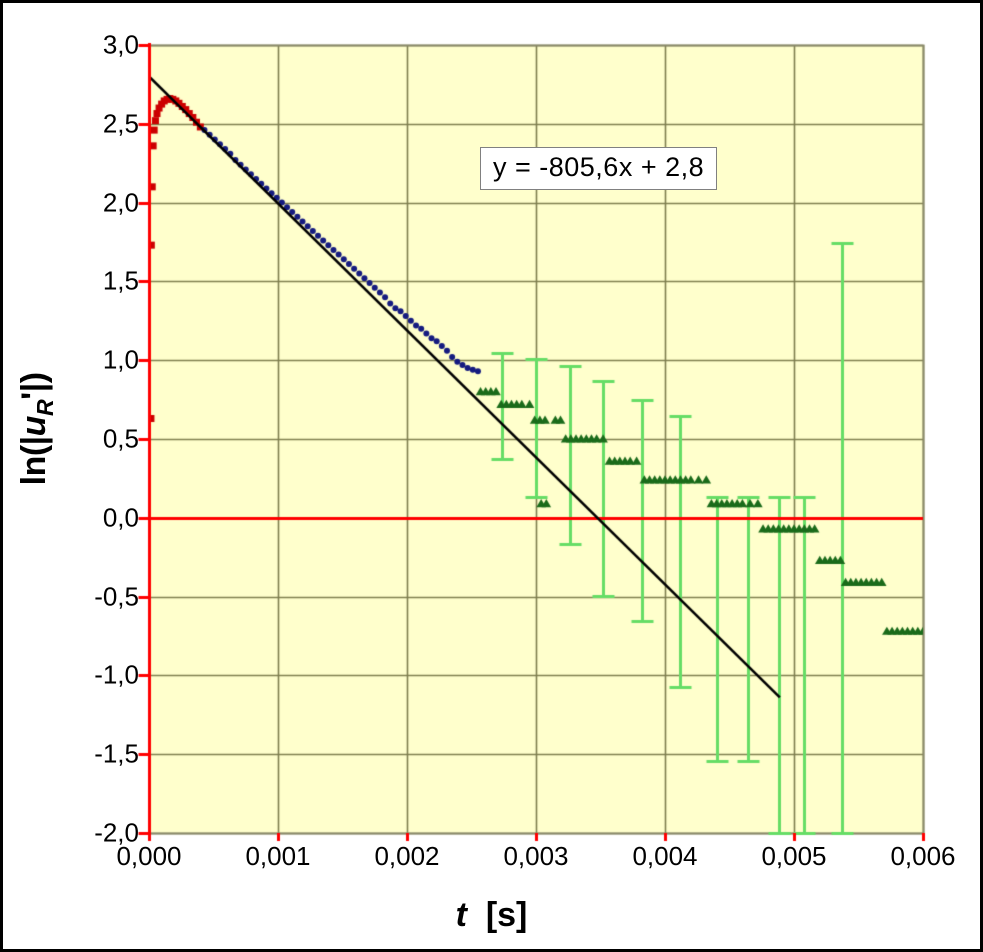 The image size is (983, 952). I want to click on x-axis-title-unit: [s], so click(506, 915).